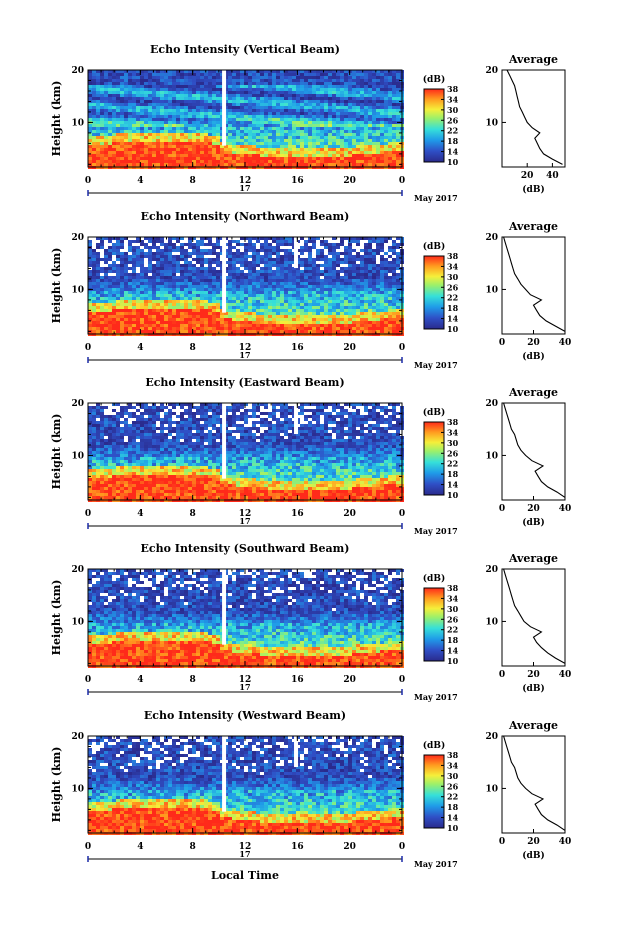 The image size is (619, 929). What do you see at coordinates (245, 181) in the screenshot?
I see `x-tick-label: 12` at bounding box center [245, 181].